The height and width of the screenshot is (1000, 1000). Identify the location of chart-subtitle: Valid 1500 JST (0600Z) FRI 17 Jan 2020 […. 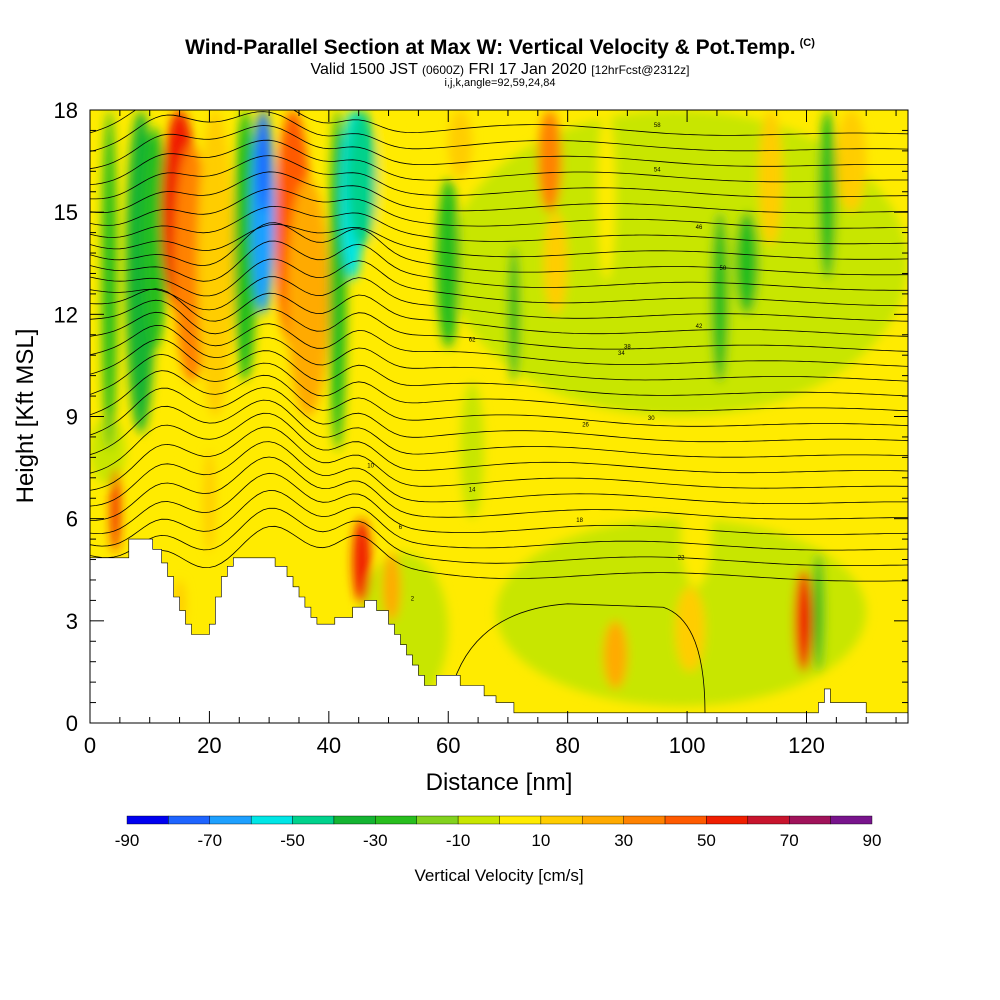
(500, 70).